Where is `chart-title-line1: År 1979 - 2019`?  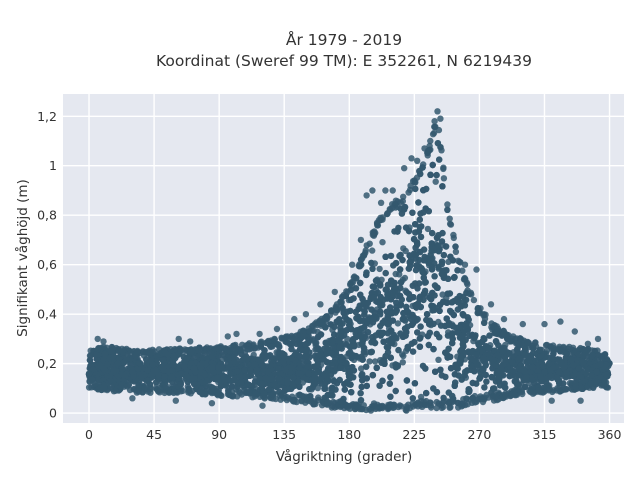 chart-title-line1: År 1979 - 2019 is located at coordinates (344, 39).